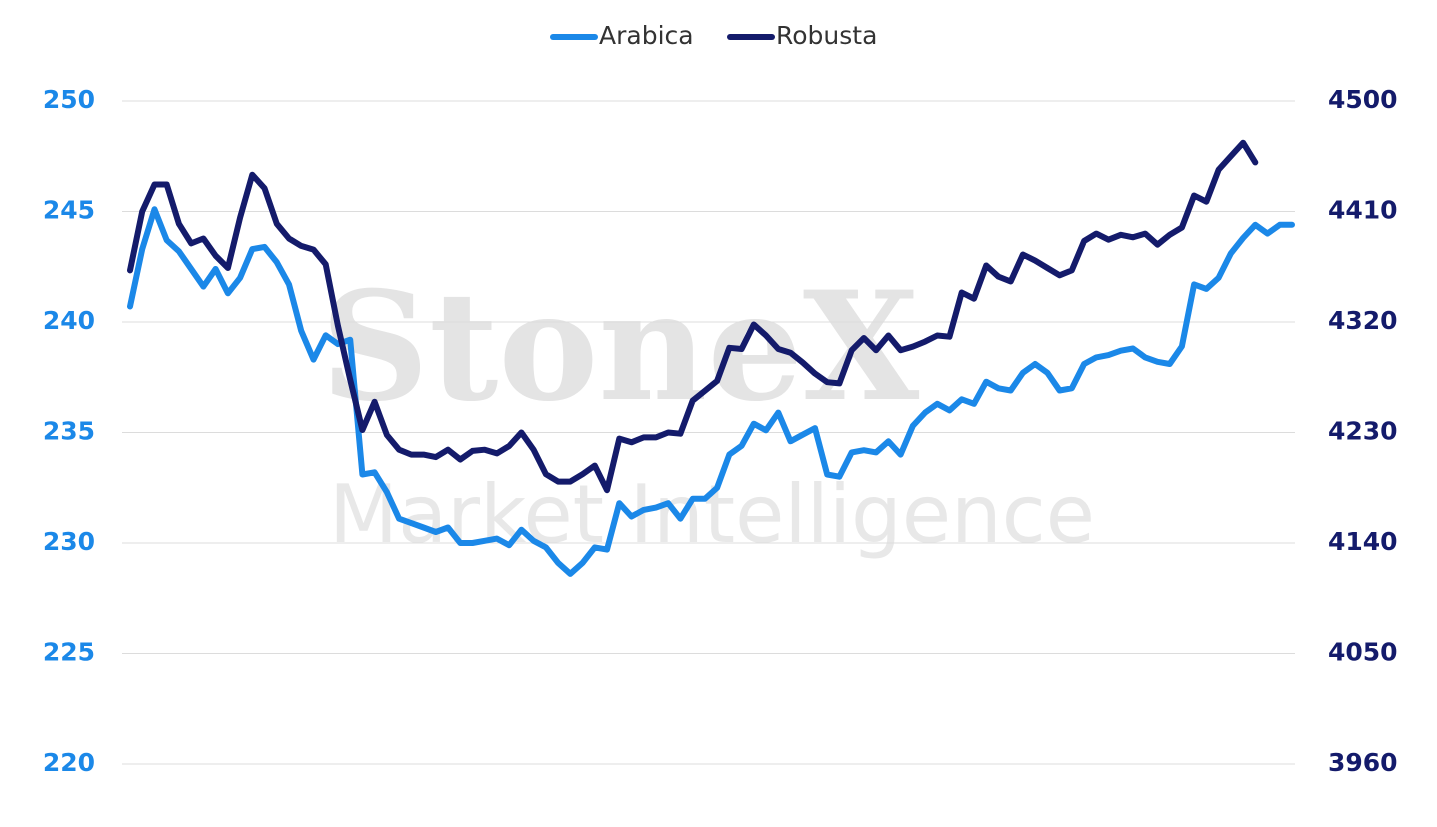 Image resolution: width=1437 pixels, height=827 pixels. What do you see at coordinates (69, 210) in the screenshot?
I see `y-tick-label: 245` at bounding box center [69, 210].